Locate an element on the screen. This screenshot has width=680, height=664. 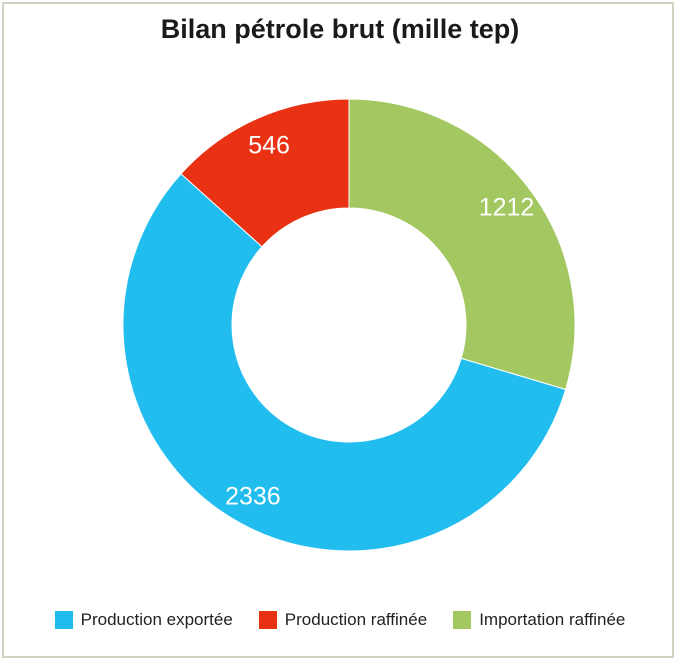
legend-item-production-exportee: Production exportée is located at coordinates (143, 620).